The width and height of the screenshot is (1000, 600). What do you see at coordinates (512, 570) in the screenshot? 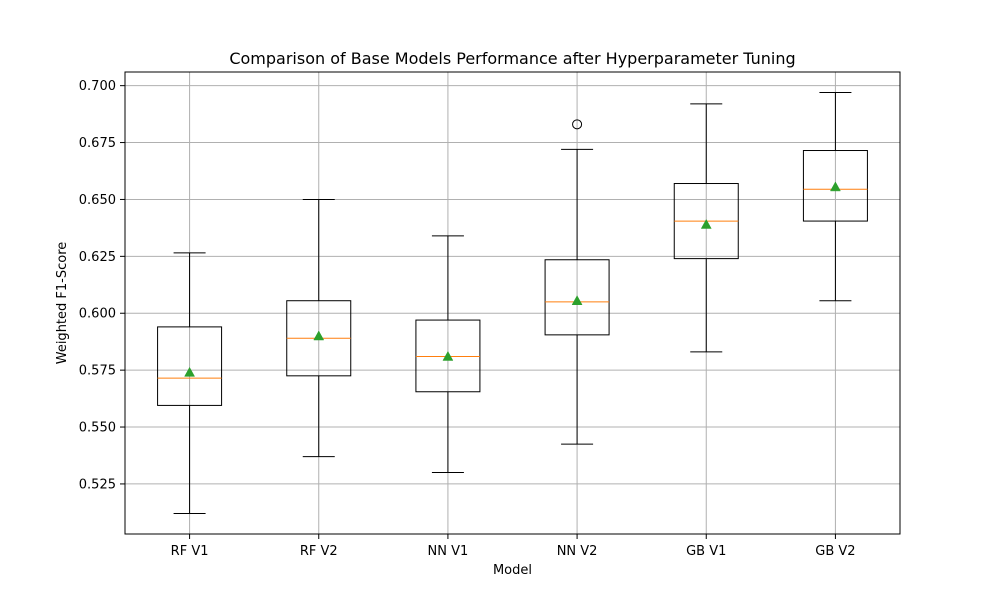
I see `x-axis-label: Model` at bounding box center [512, 570].